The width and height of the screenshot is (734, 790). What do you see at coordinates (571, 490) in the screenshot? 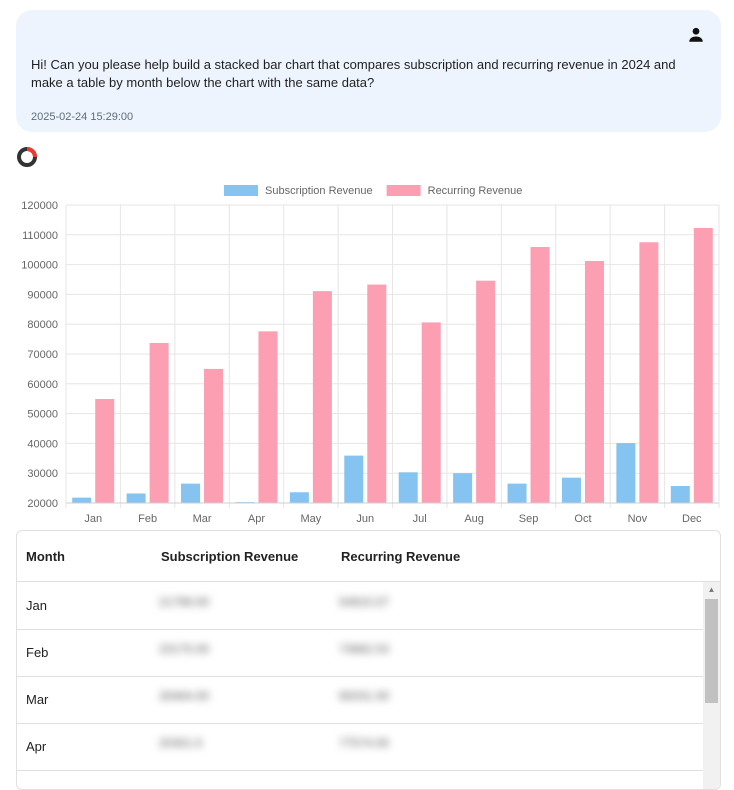
I see `bar-subscription-oct` at bounding box center [571, 490].